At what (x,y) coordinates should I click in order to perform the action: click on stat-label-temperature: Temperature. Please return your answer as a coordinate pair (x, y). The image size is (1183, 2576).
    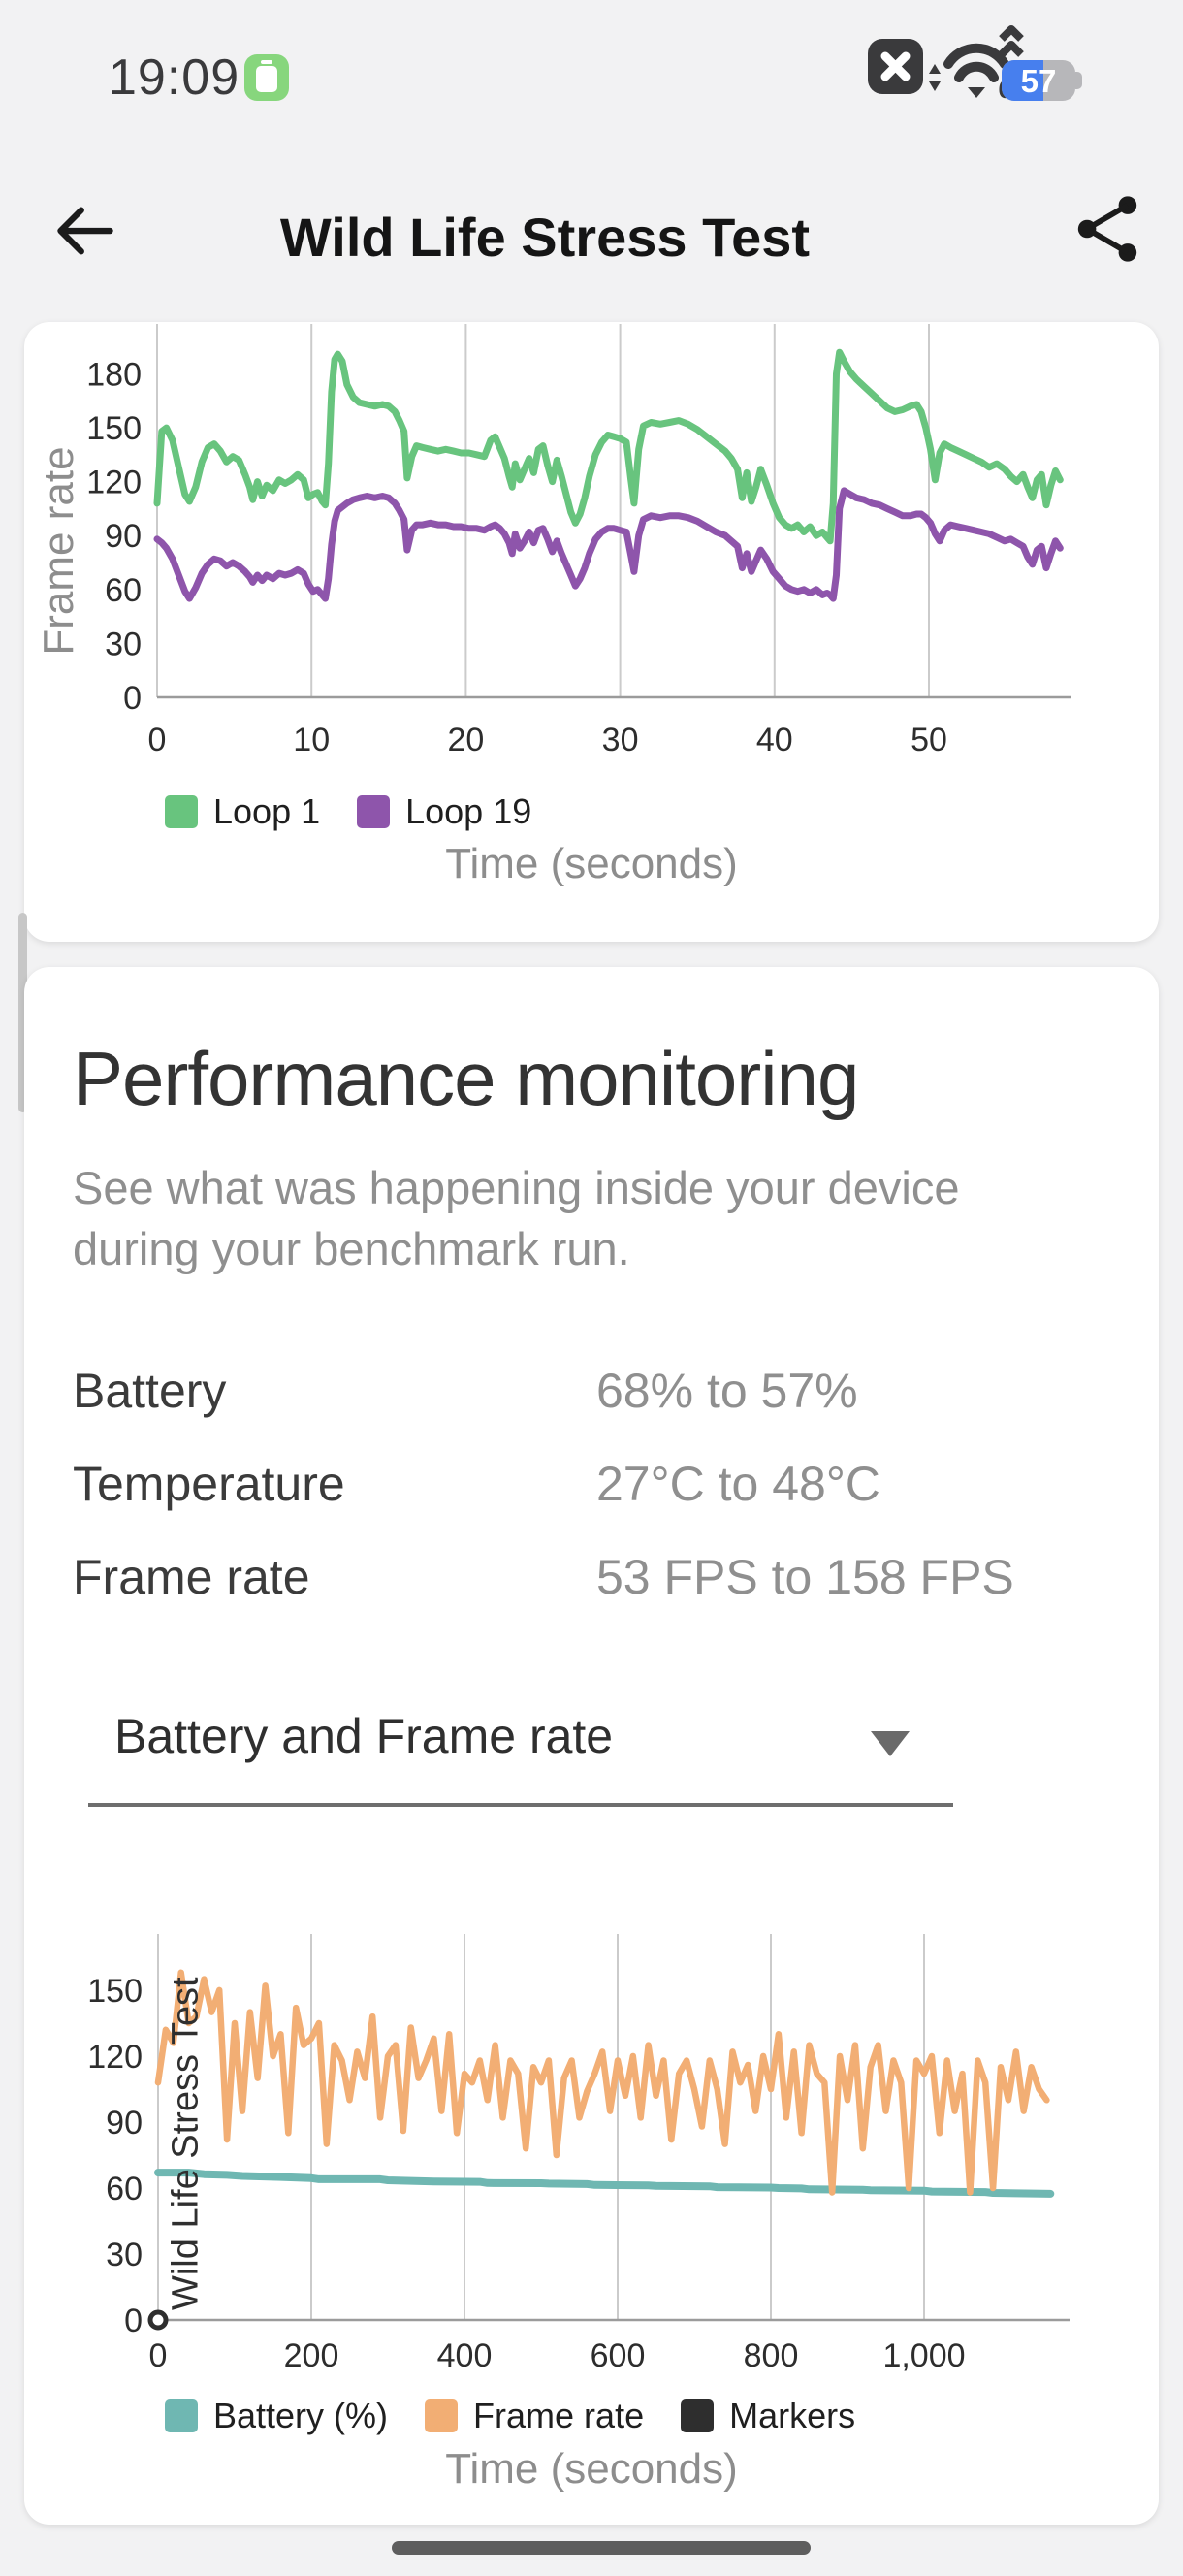
    Looking at the image, I should click on (209, 1484).